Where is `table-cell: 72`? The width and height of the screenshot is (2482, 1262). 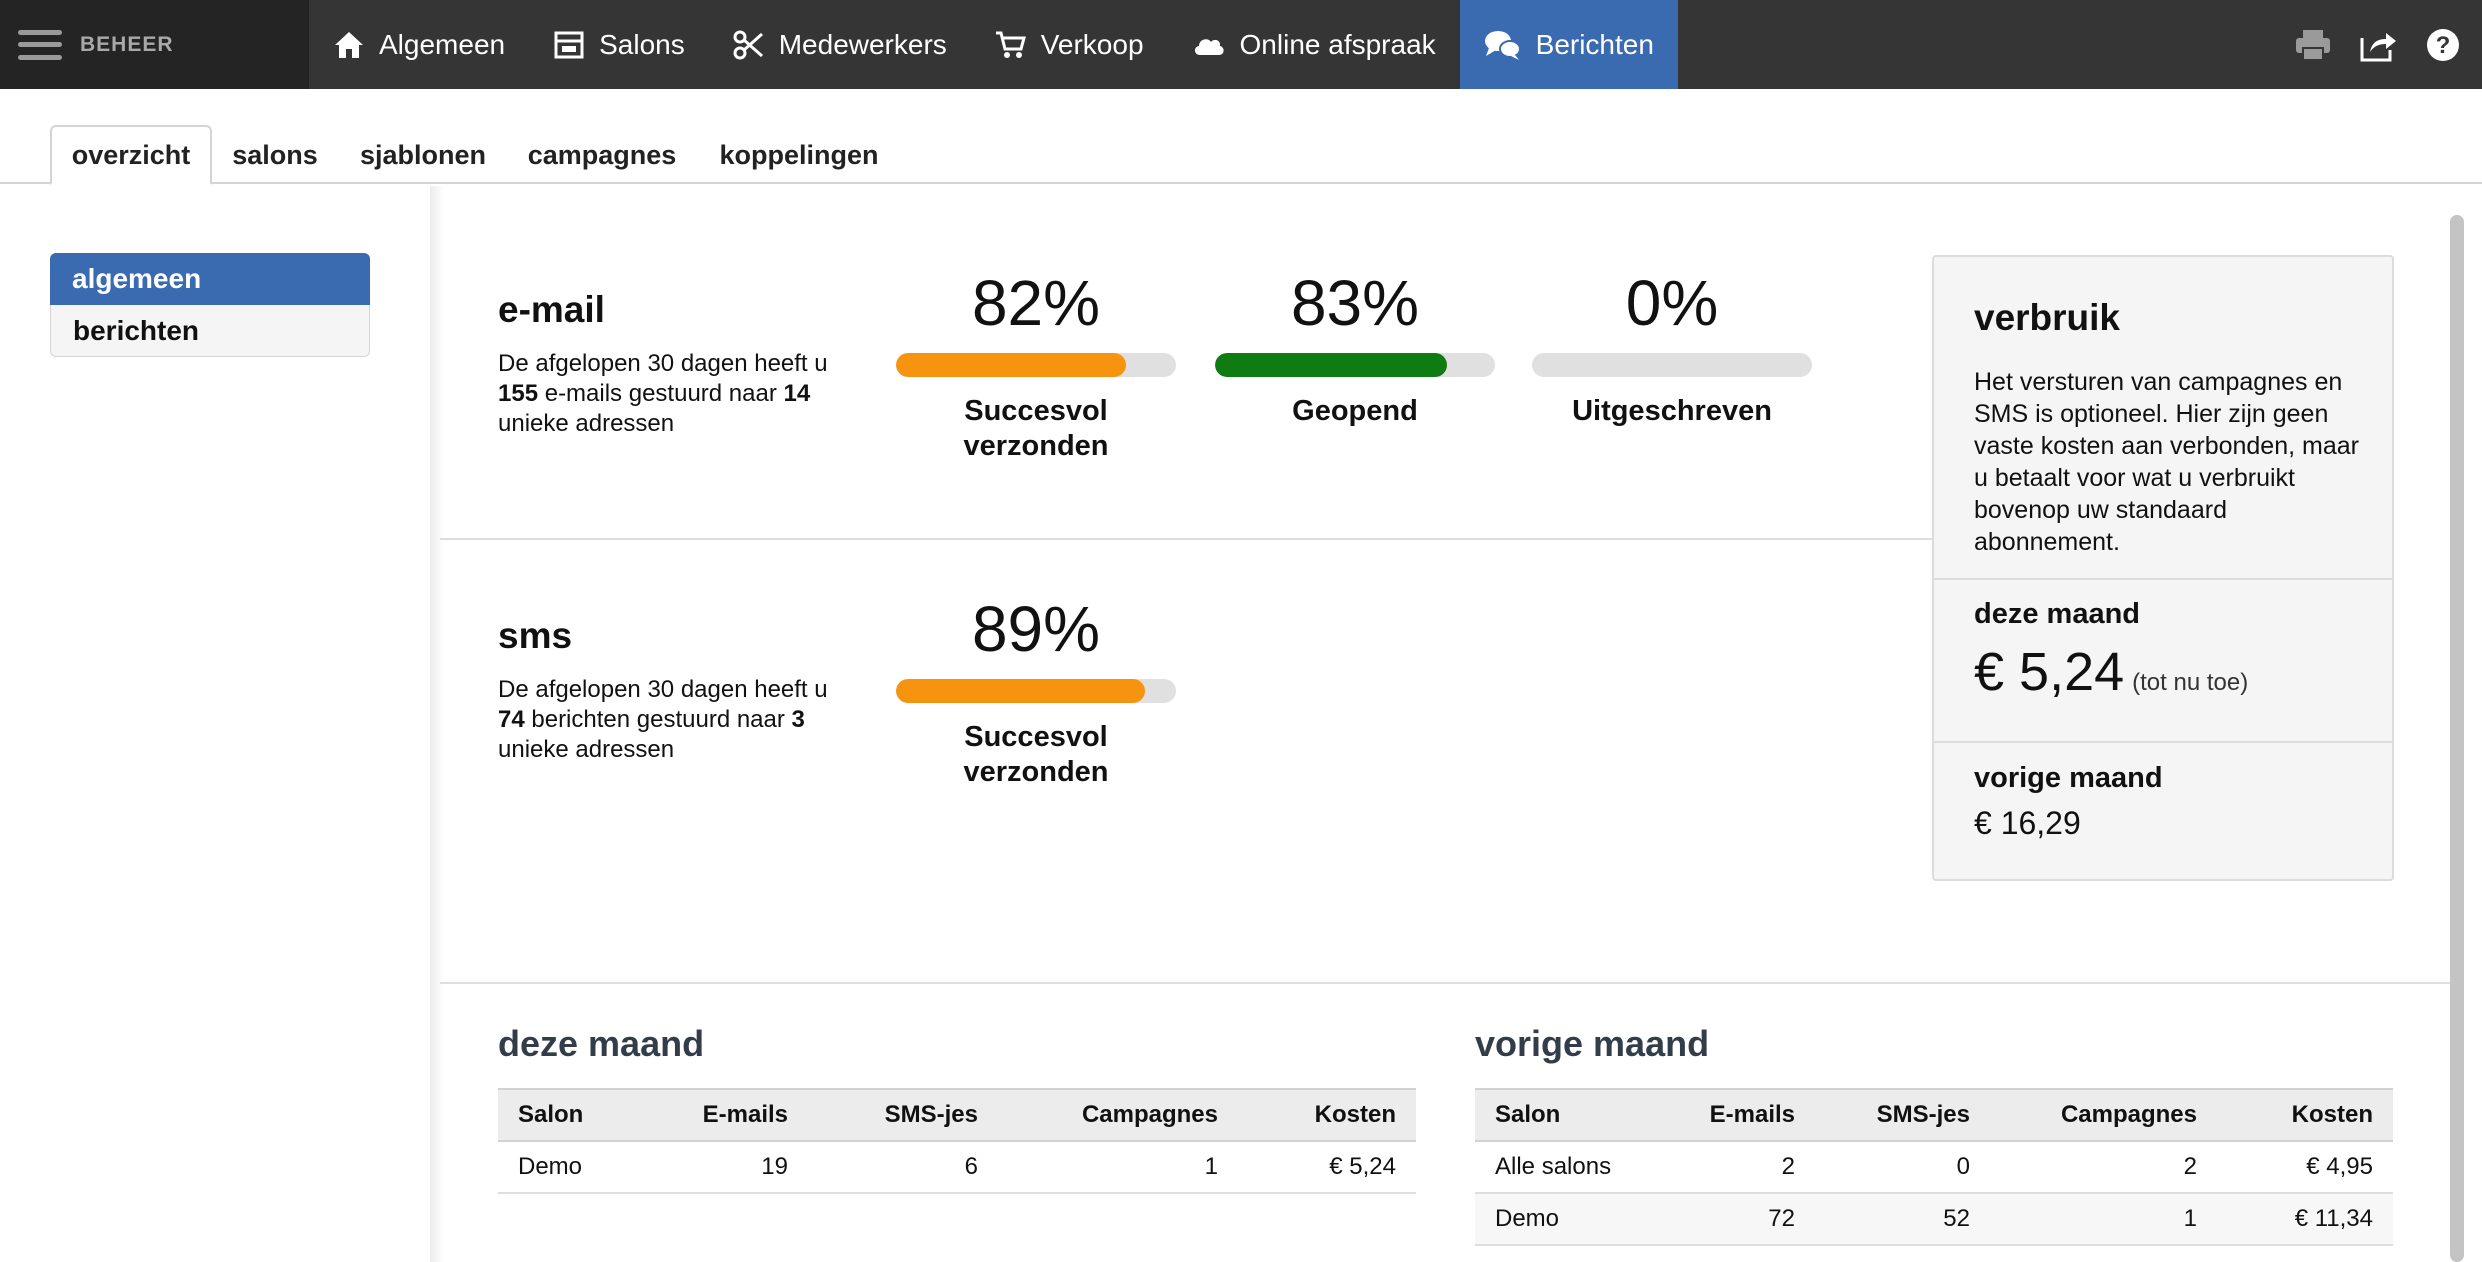
table-cell: 72 is located at coordinates (1740, 1219).